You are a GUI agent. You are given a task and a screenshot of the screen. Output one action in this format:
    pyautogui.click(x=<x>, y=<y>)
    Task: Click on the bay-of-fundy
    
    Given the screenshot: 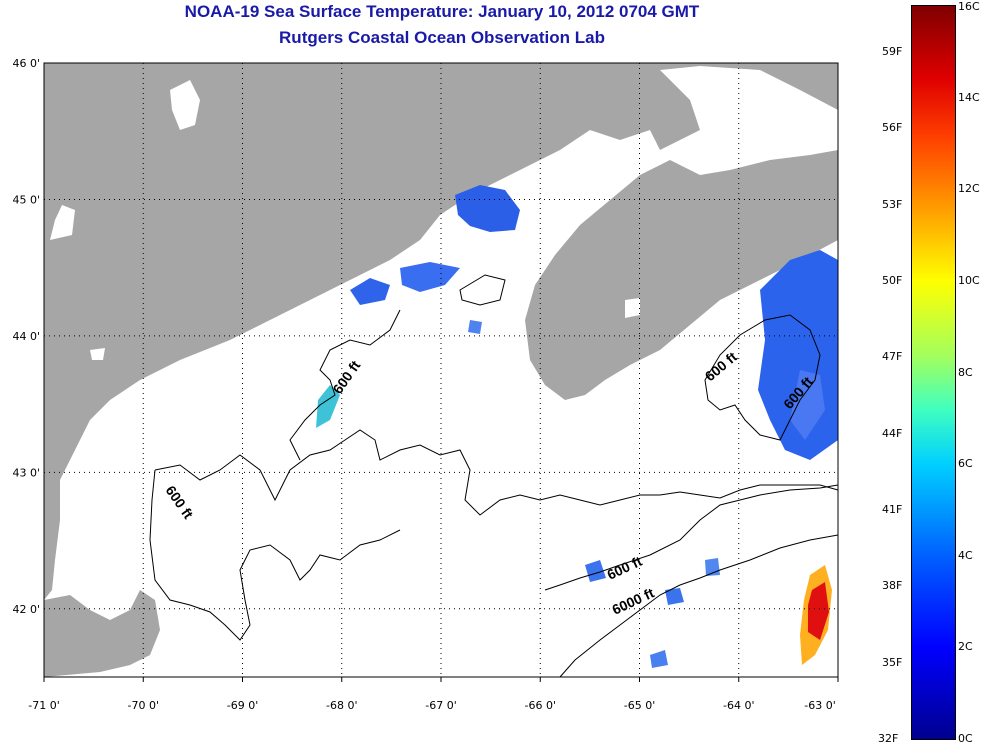 What is the action you would take?
    pyautogui.click(x=545, y=230)
    